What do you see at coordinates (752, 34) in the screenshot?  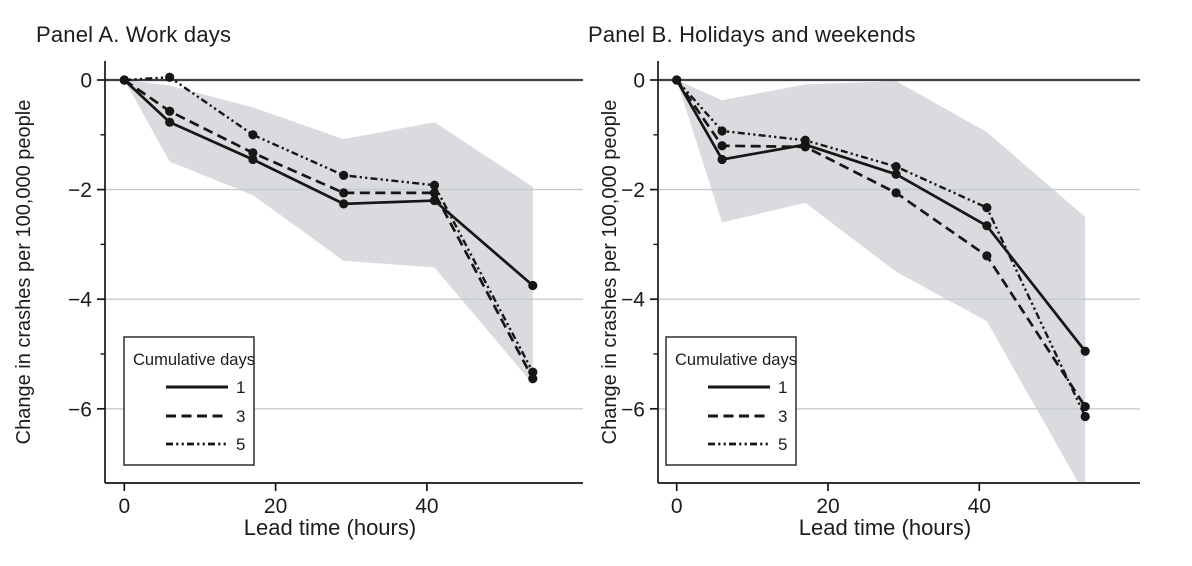 I see `panel-b-title: Panel B. Holidays and weekends` at bounding box center [752, 34].